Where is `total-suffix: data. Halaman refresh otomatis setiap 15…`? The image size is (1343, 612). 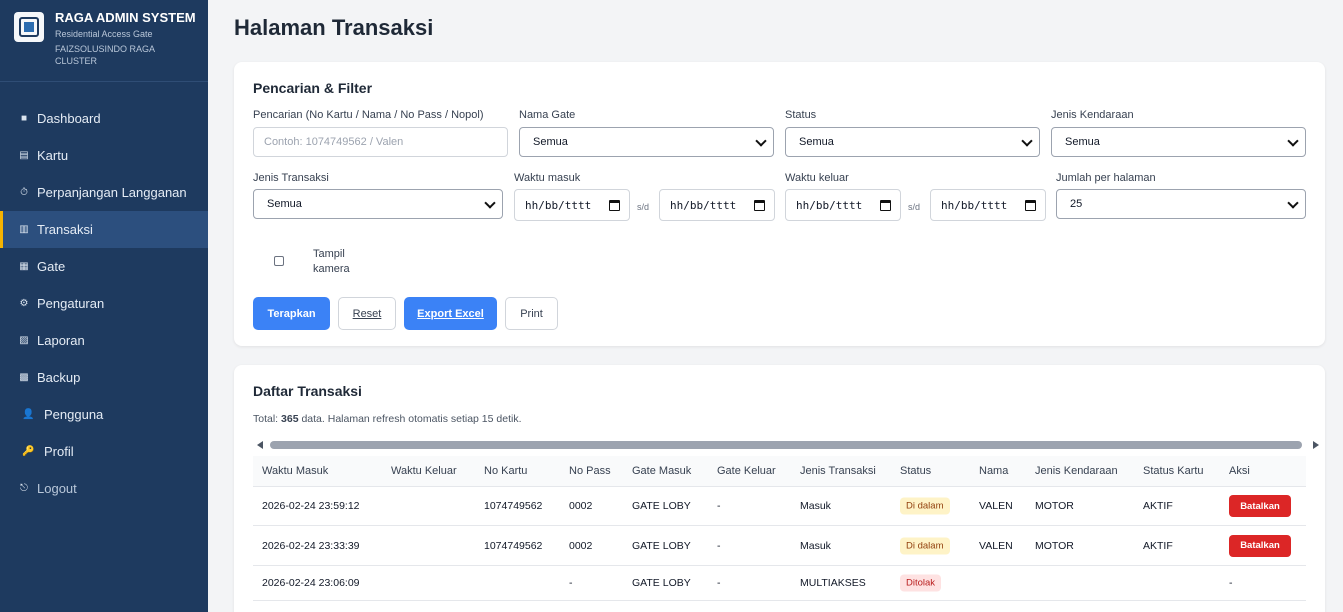 total-suffix: data. Halaman refresh otomatis setiap 15… is located at coordinates (410, 419).